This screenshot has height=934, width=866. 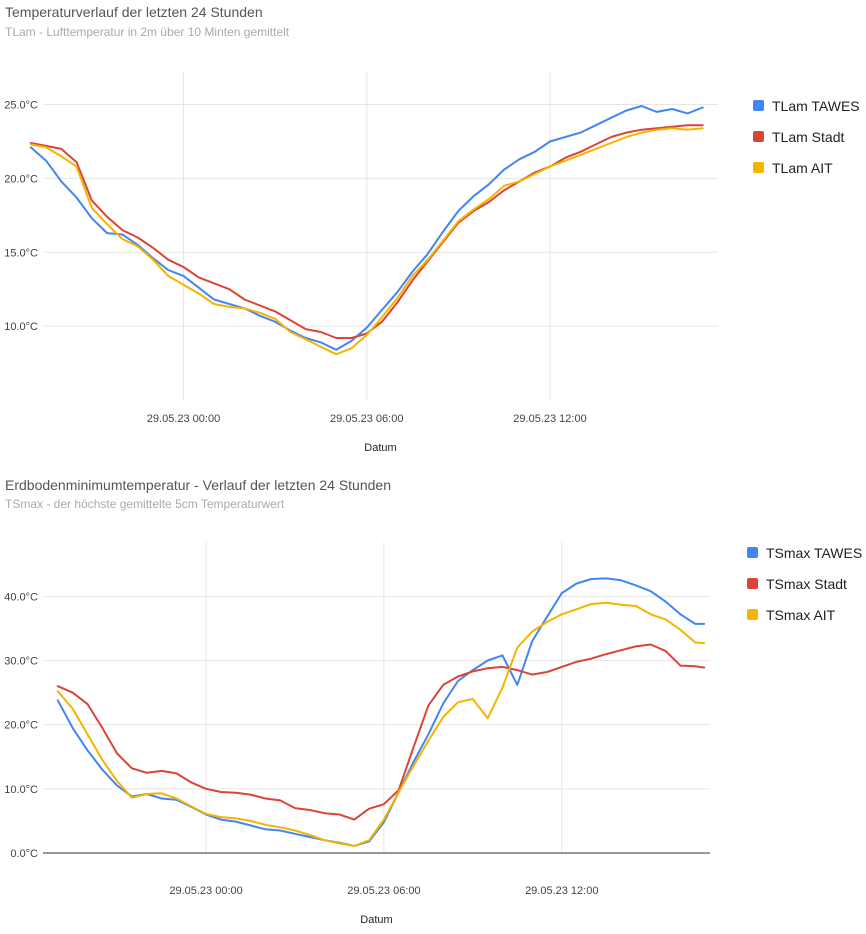 What do you see at coordinates (808, 137) in the screenshot?
I see `legend-label: TLam Stadt` at bounding box center [808, 137].